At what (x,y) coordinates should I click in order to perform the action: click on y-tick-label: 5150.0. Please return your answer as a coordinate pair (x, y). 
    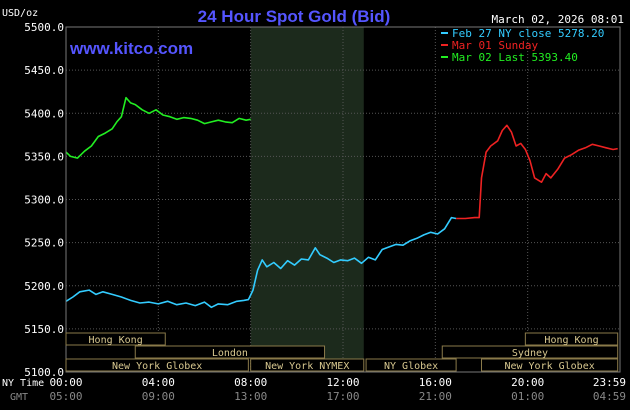
    Looking at the image, I should click on (44, 329).